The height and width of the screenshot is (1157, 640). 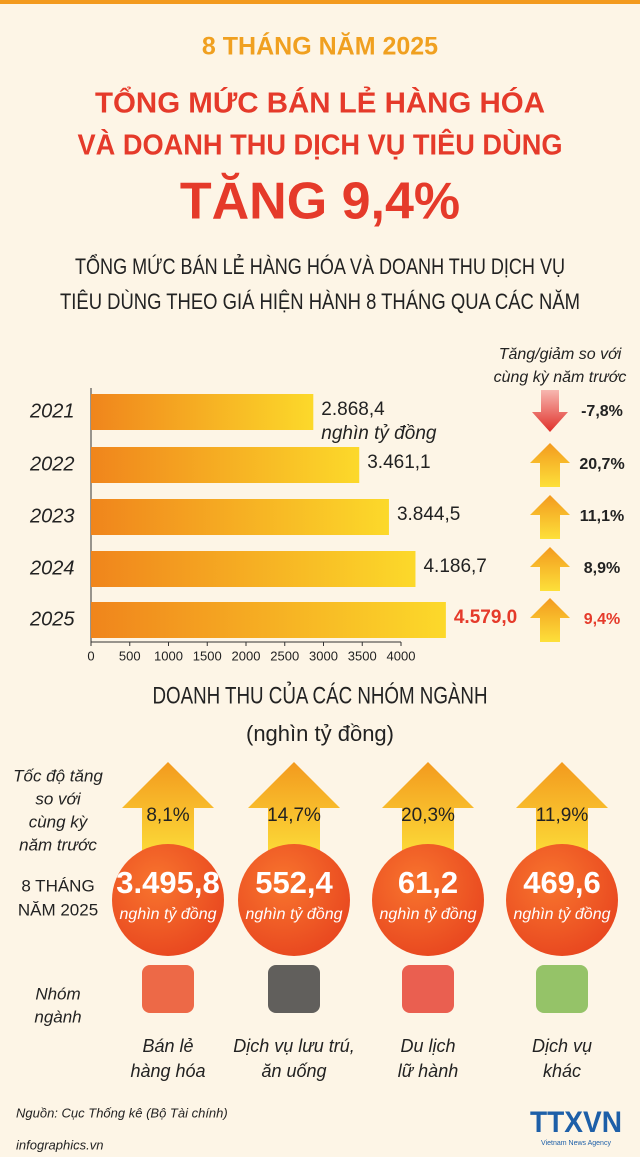 I want to click on row-label: 8 THÁNG, so click(x=57, y=885).